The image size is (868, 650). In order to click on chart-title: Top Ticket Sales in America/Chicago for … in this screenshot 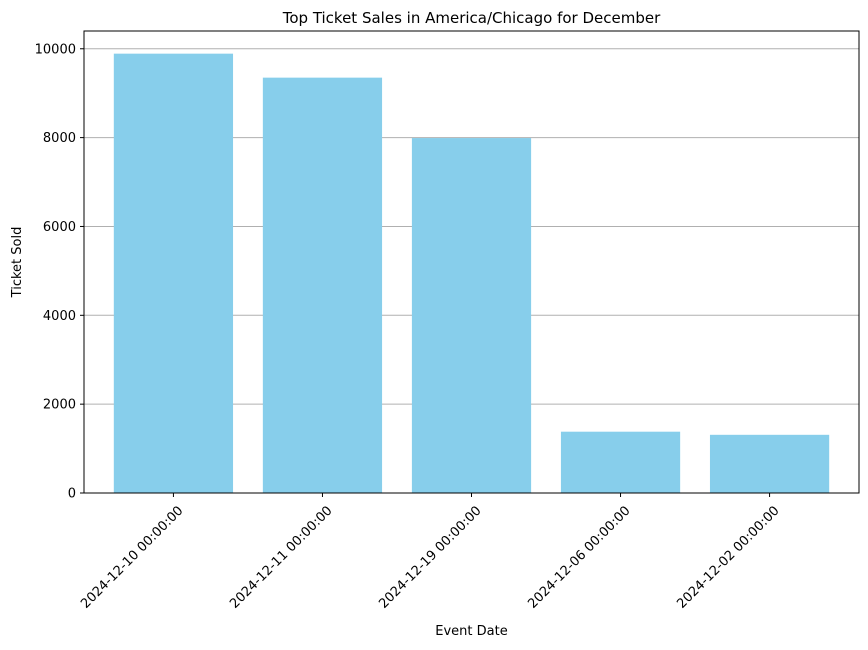, I will do `click(471, 18)`.